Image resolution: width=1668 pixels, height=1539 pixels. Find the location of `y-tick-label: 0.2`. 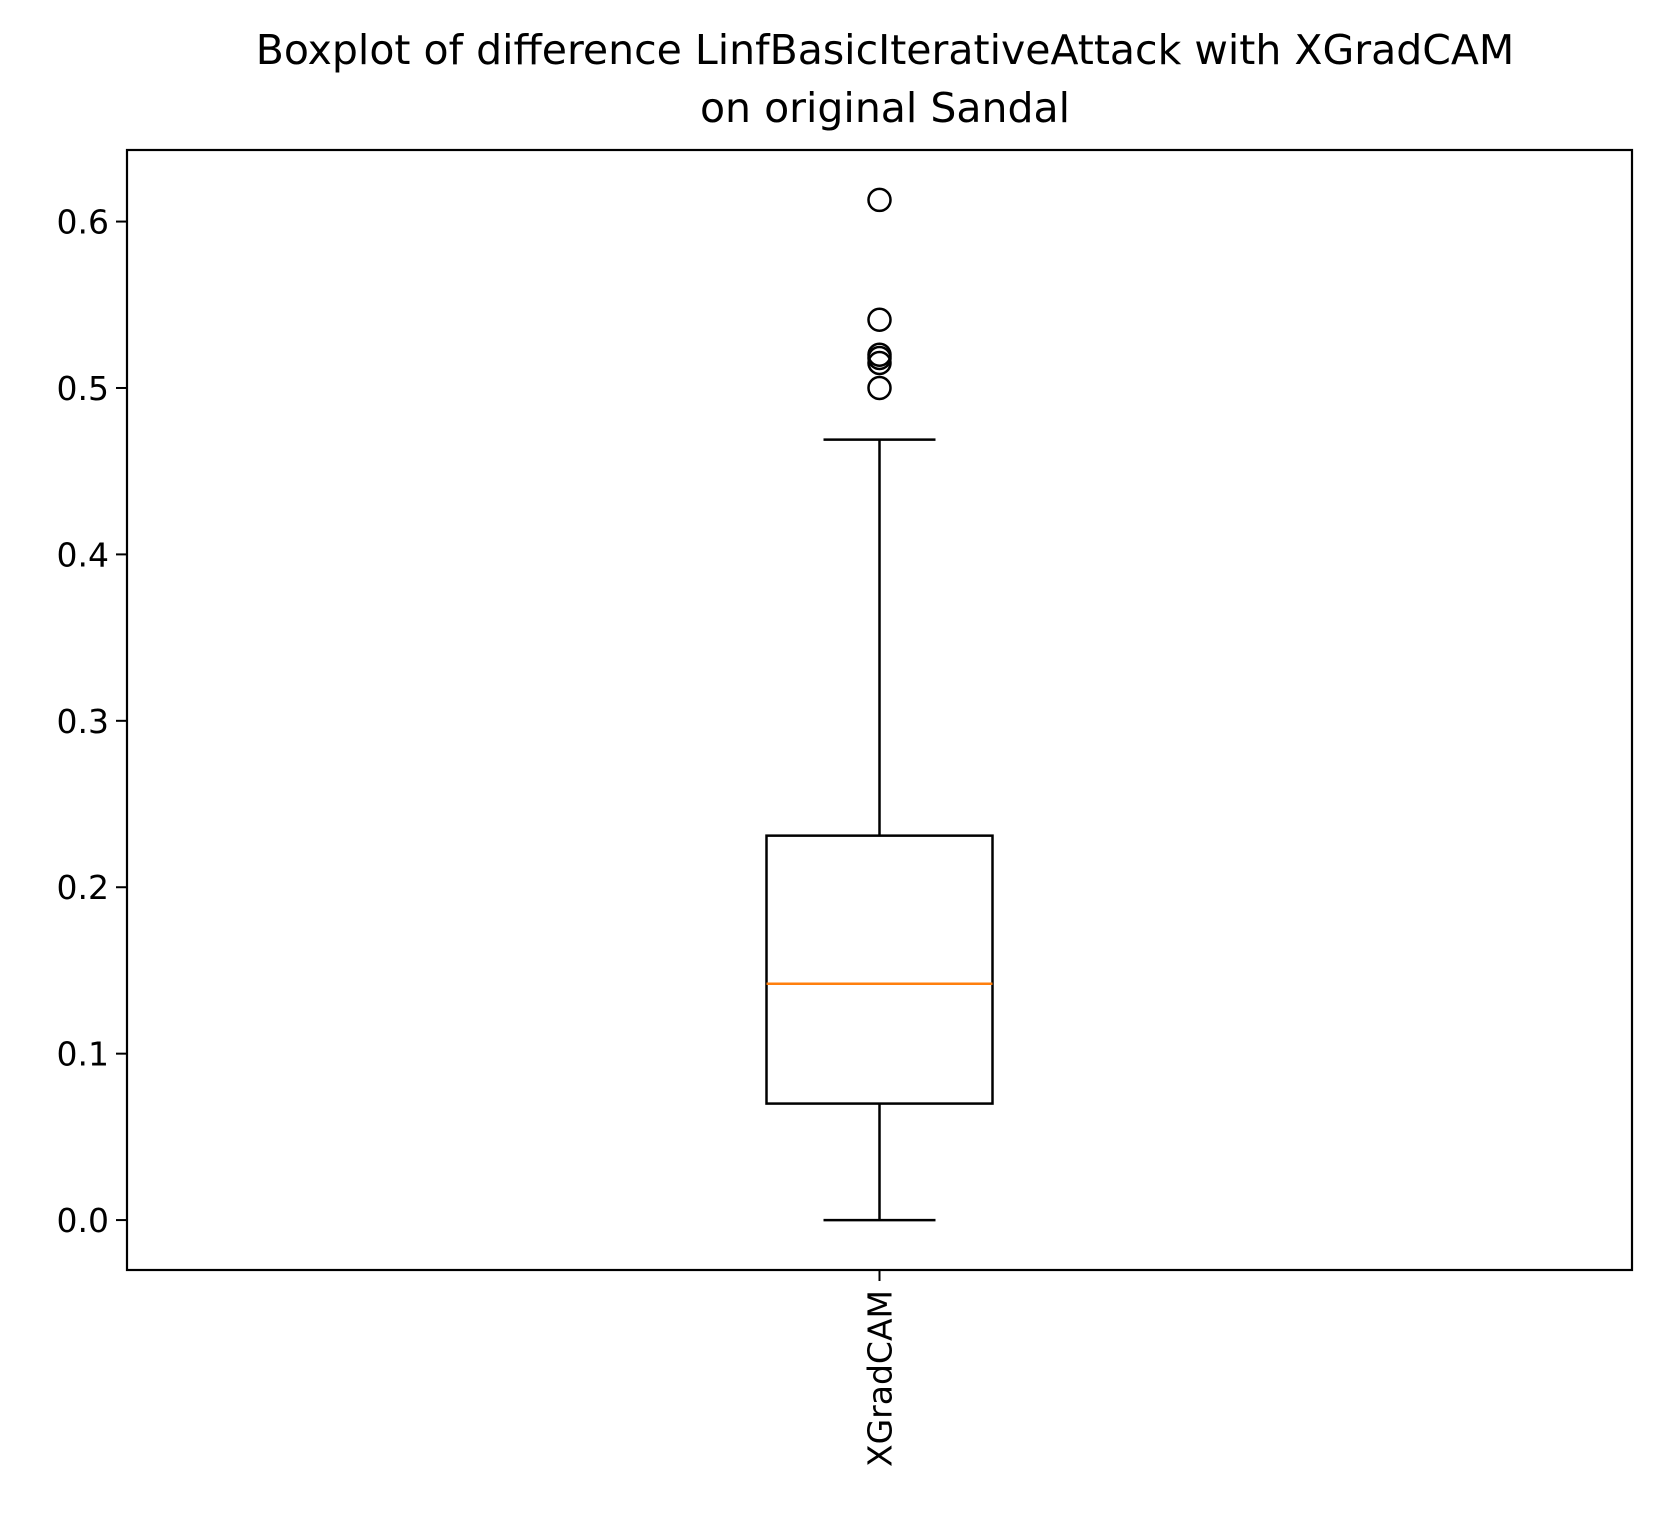

y-tick-label: 0.2 is located at coordinates (83, 887).